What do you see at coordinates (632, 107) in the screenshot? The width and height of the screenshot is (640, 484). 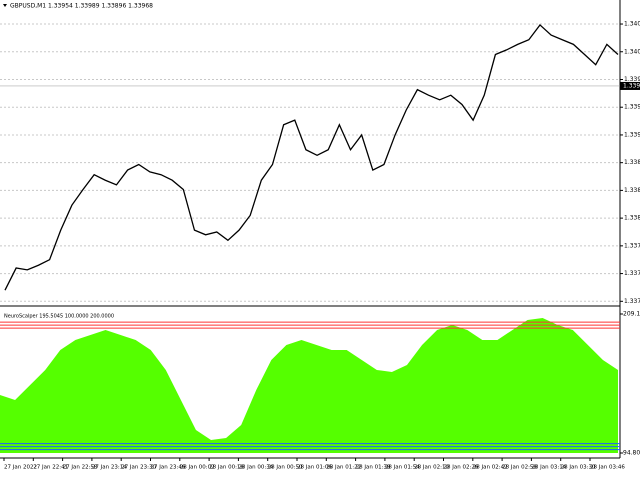 I see `y-tick-label: 1.33945` at bounding box center [632, 107].